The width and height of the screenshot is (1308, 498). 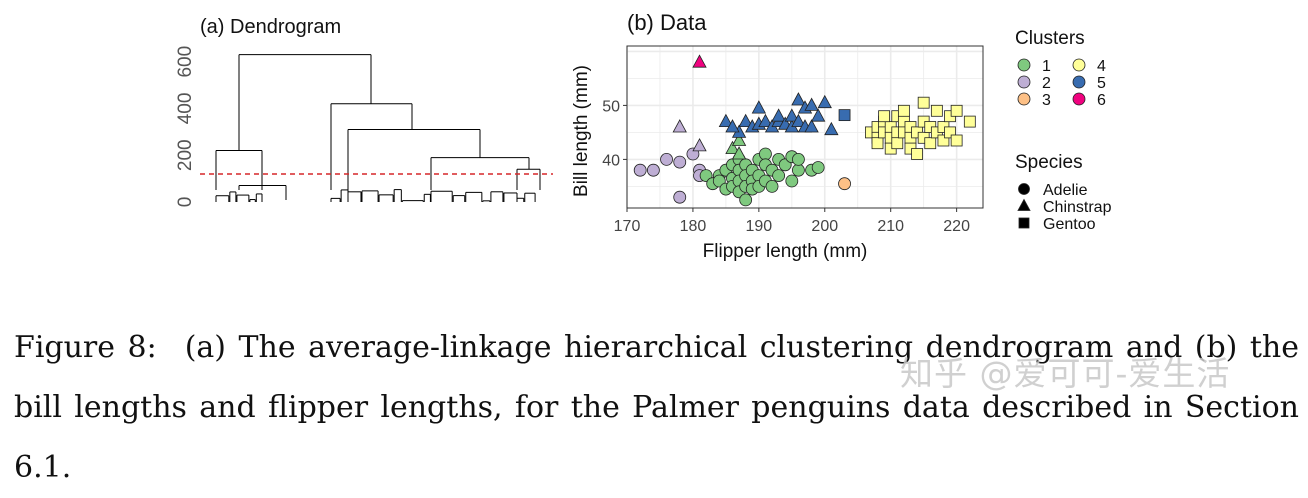 I want to click on x-axis-label: Flipper length (mm), so click(x=785, y=251).